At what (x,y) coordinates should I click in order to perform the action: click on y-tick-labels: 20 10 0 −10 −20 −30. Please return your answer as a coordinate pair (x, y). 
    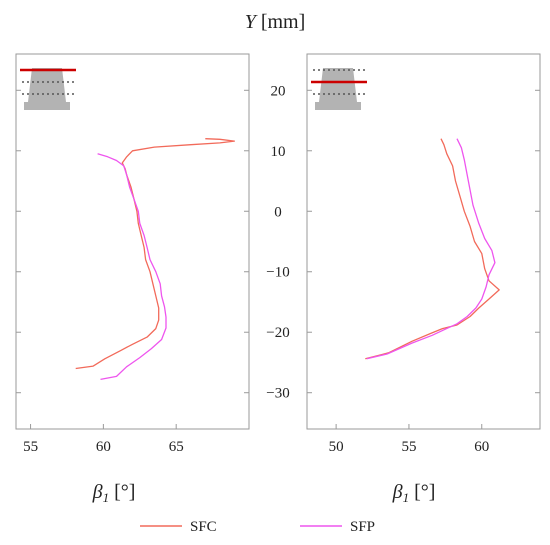
    Looking at the image, I should click on (277, 242).